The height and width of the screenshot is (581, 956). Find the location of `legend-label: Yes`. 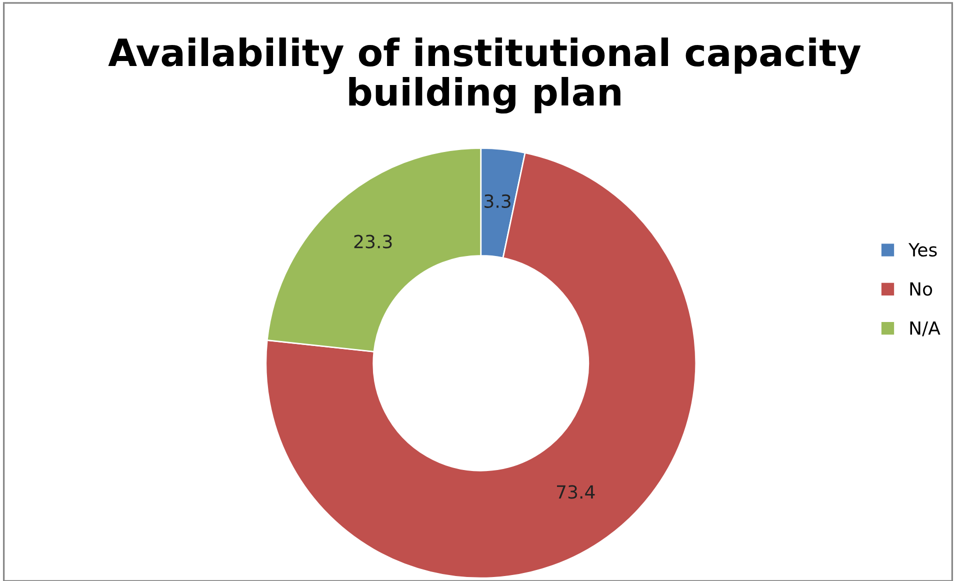

legend-label: Yes is located at coordinates (922, 250).